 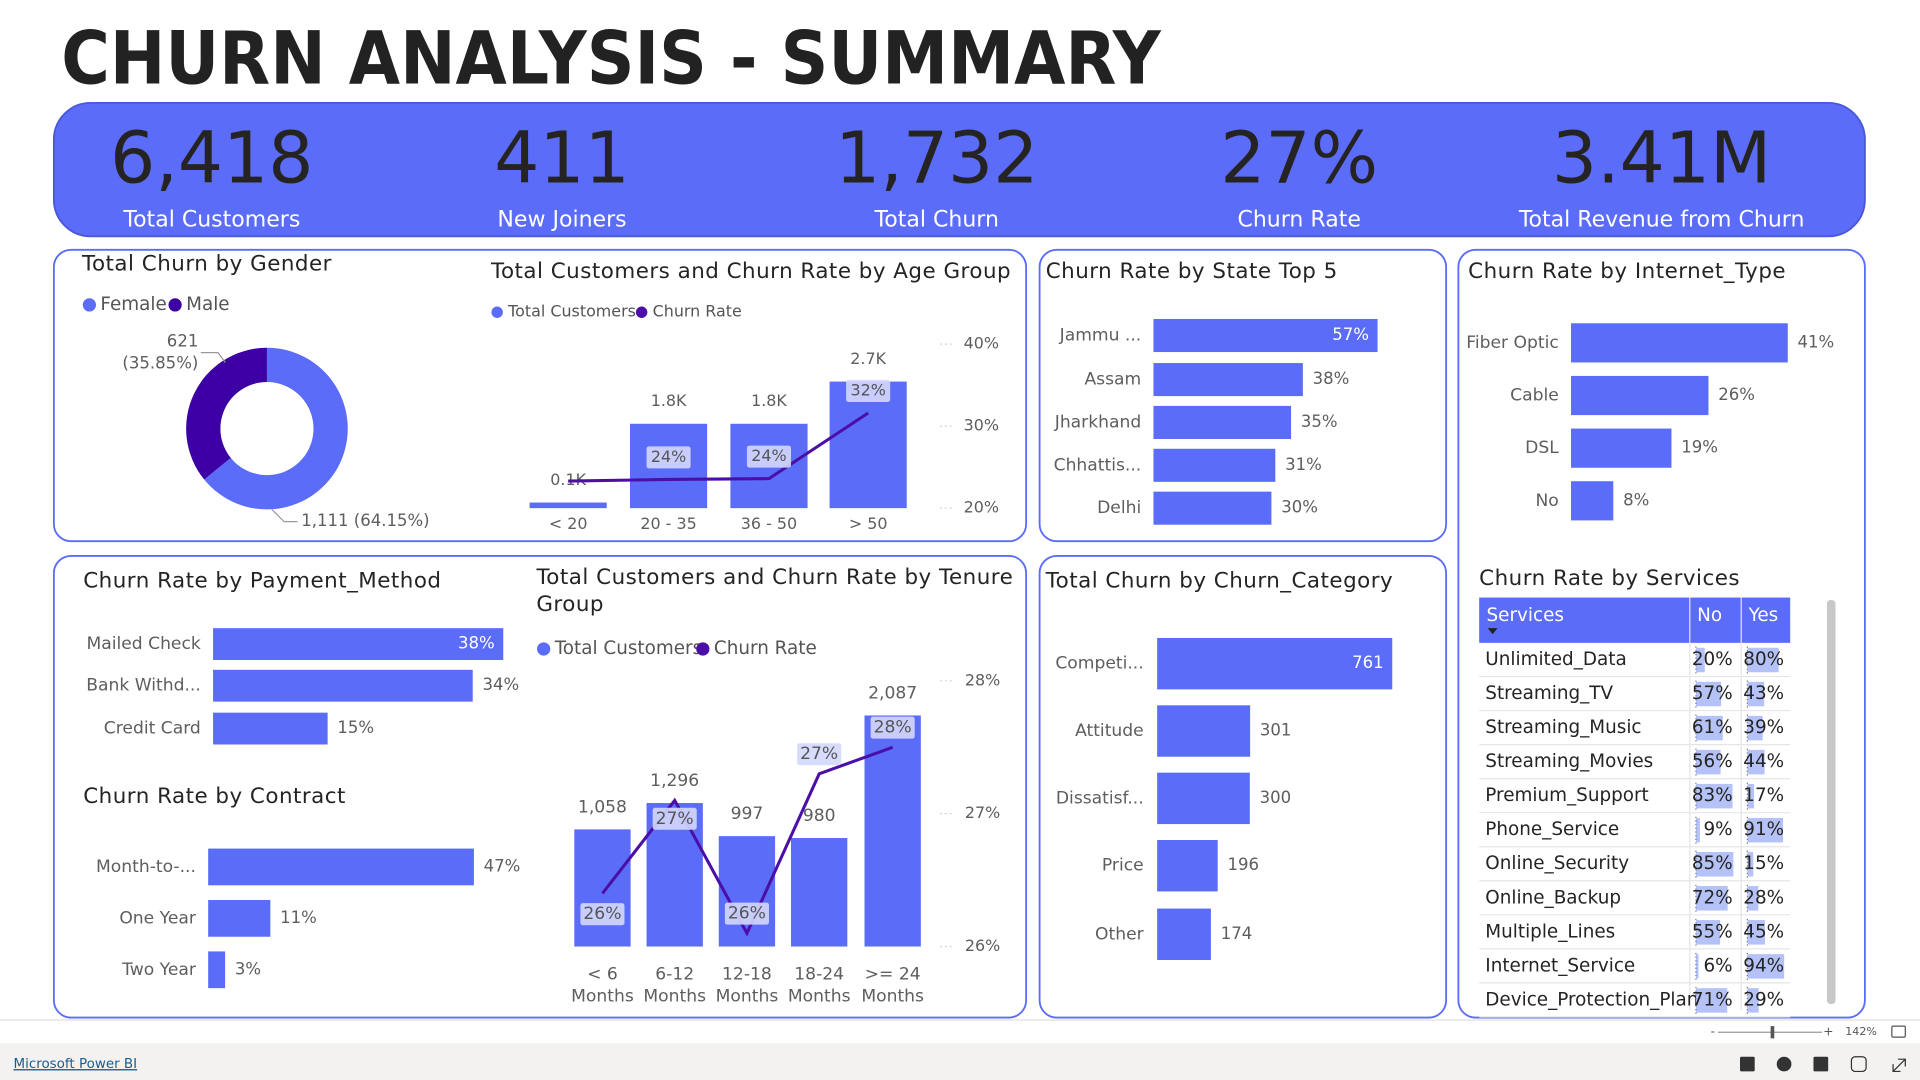 I want to click on data-label: 997, so click(x=747, y=814).